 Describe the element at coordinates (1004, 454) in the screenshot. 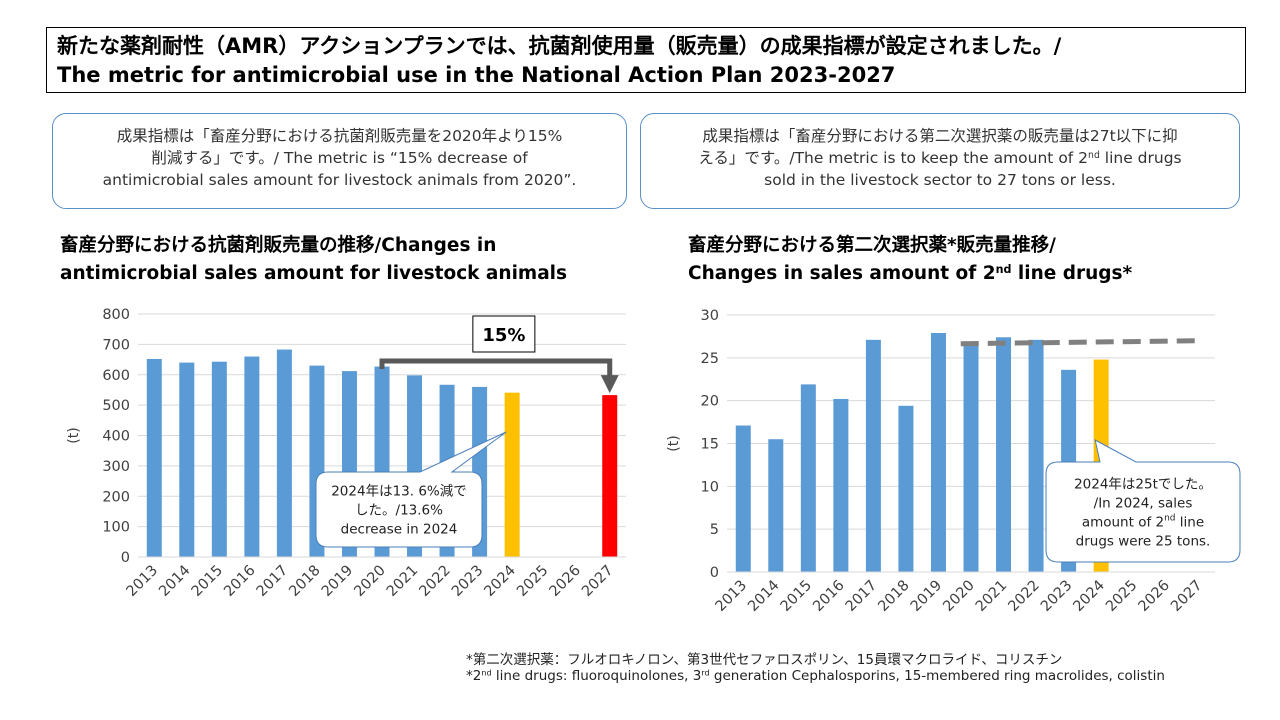

I see `bar-2021` at that location.